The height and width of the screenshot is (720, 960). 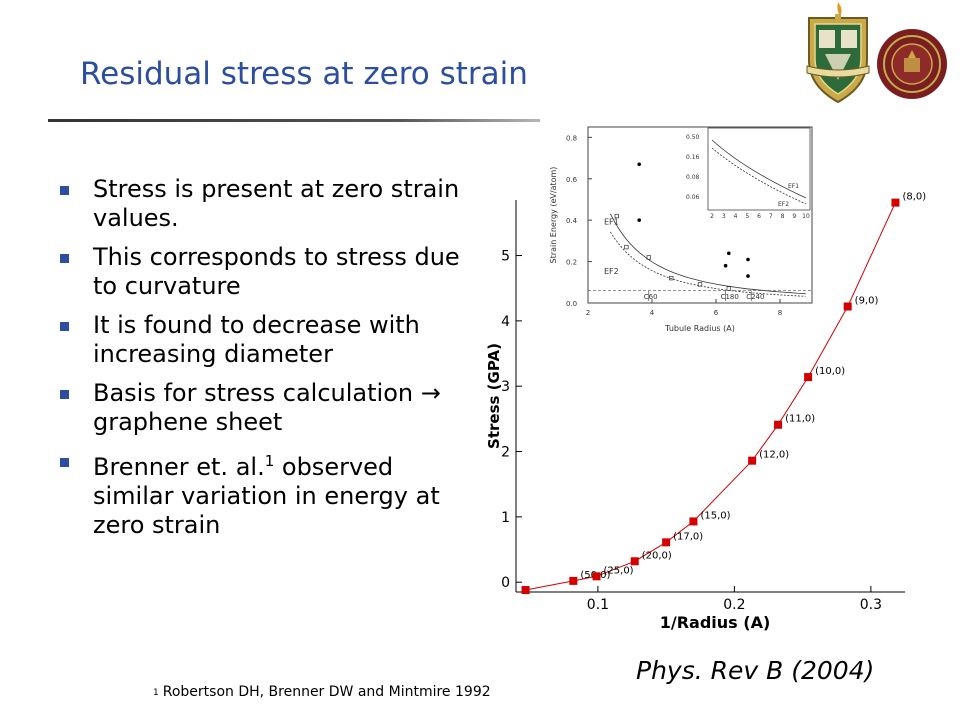 I want to click on inner-inset-curve-label: EF1, so click(x=793, y=186).